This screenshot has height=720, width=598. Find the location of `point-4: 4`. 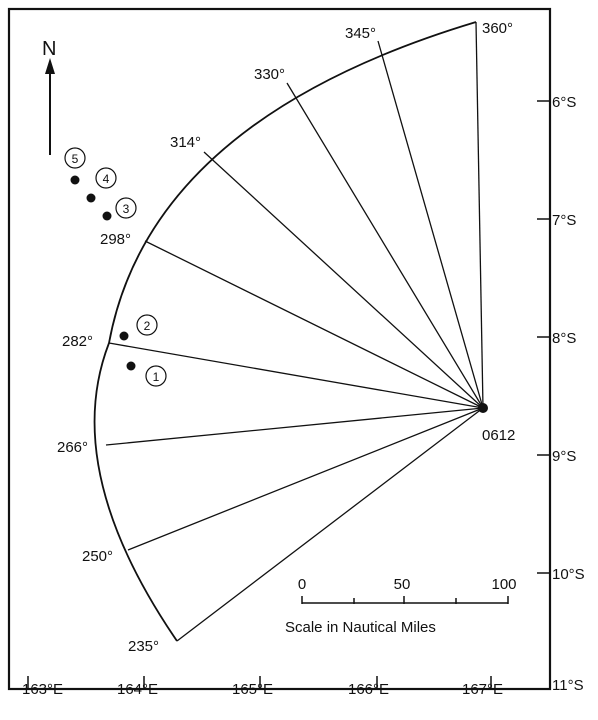

point-4: 4 is located at coordinates (101, 185).